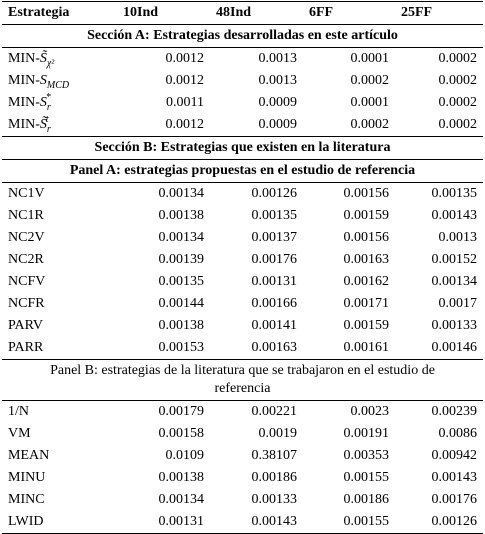  I want to click on cell-value: 0.00171, so click(366, 303).